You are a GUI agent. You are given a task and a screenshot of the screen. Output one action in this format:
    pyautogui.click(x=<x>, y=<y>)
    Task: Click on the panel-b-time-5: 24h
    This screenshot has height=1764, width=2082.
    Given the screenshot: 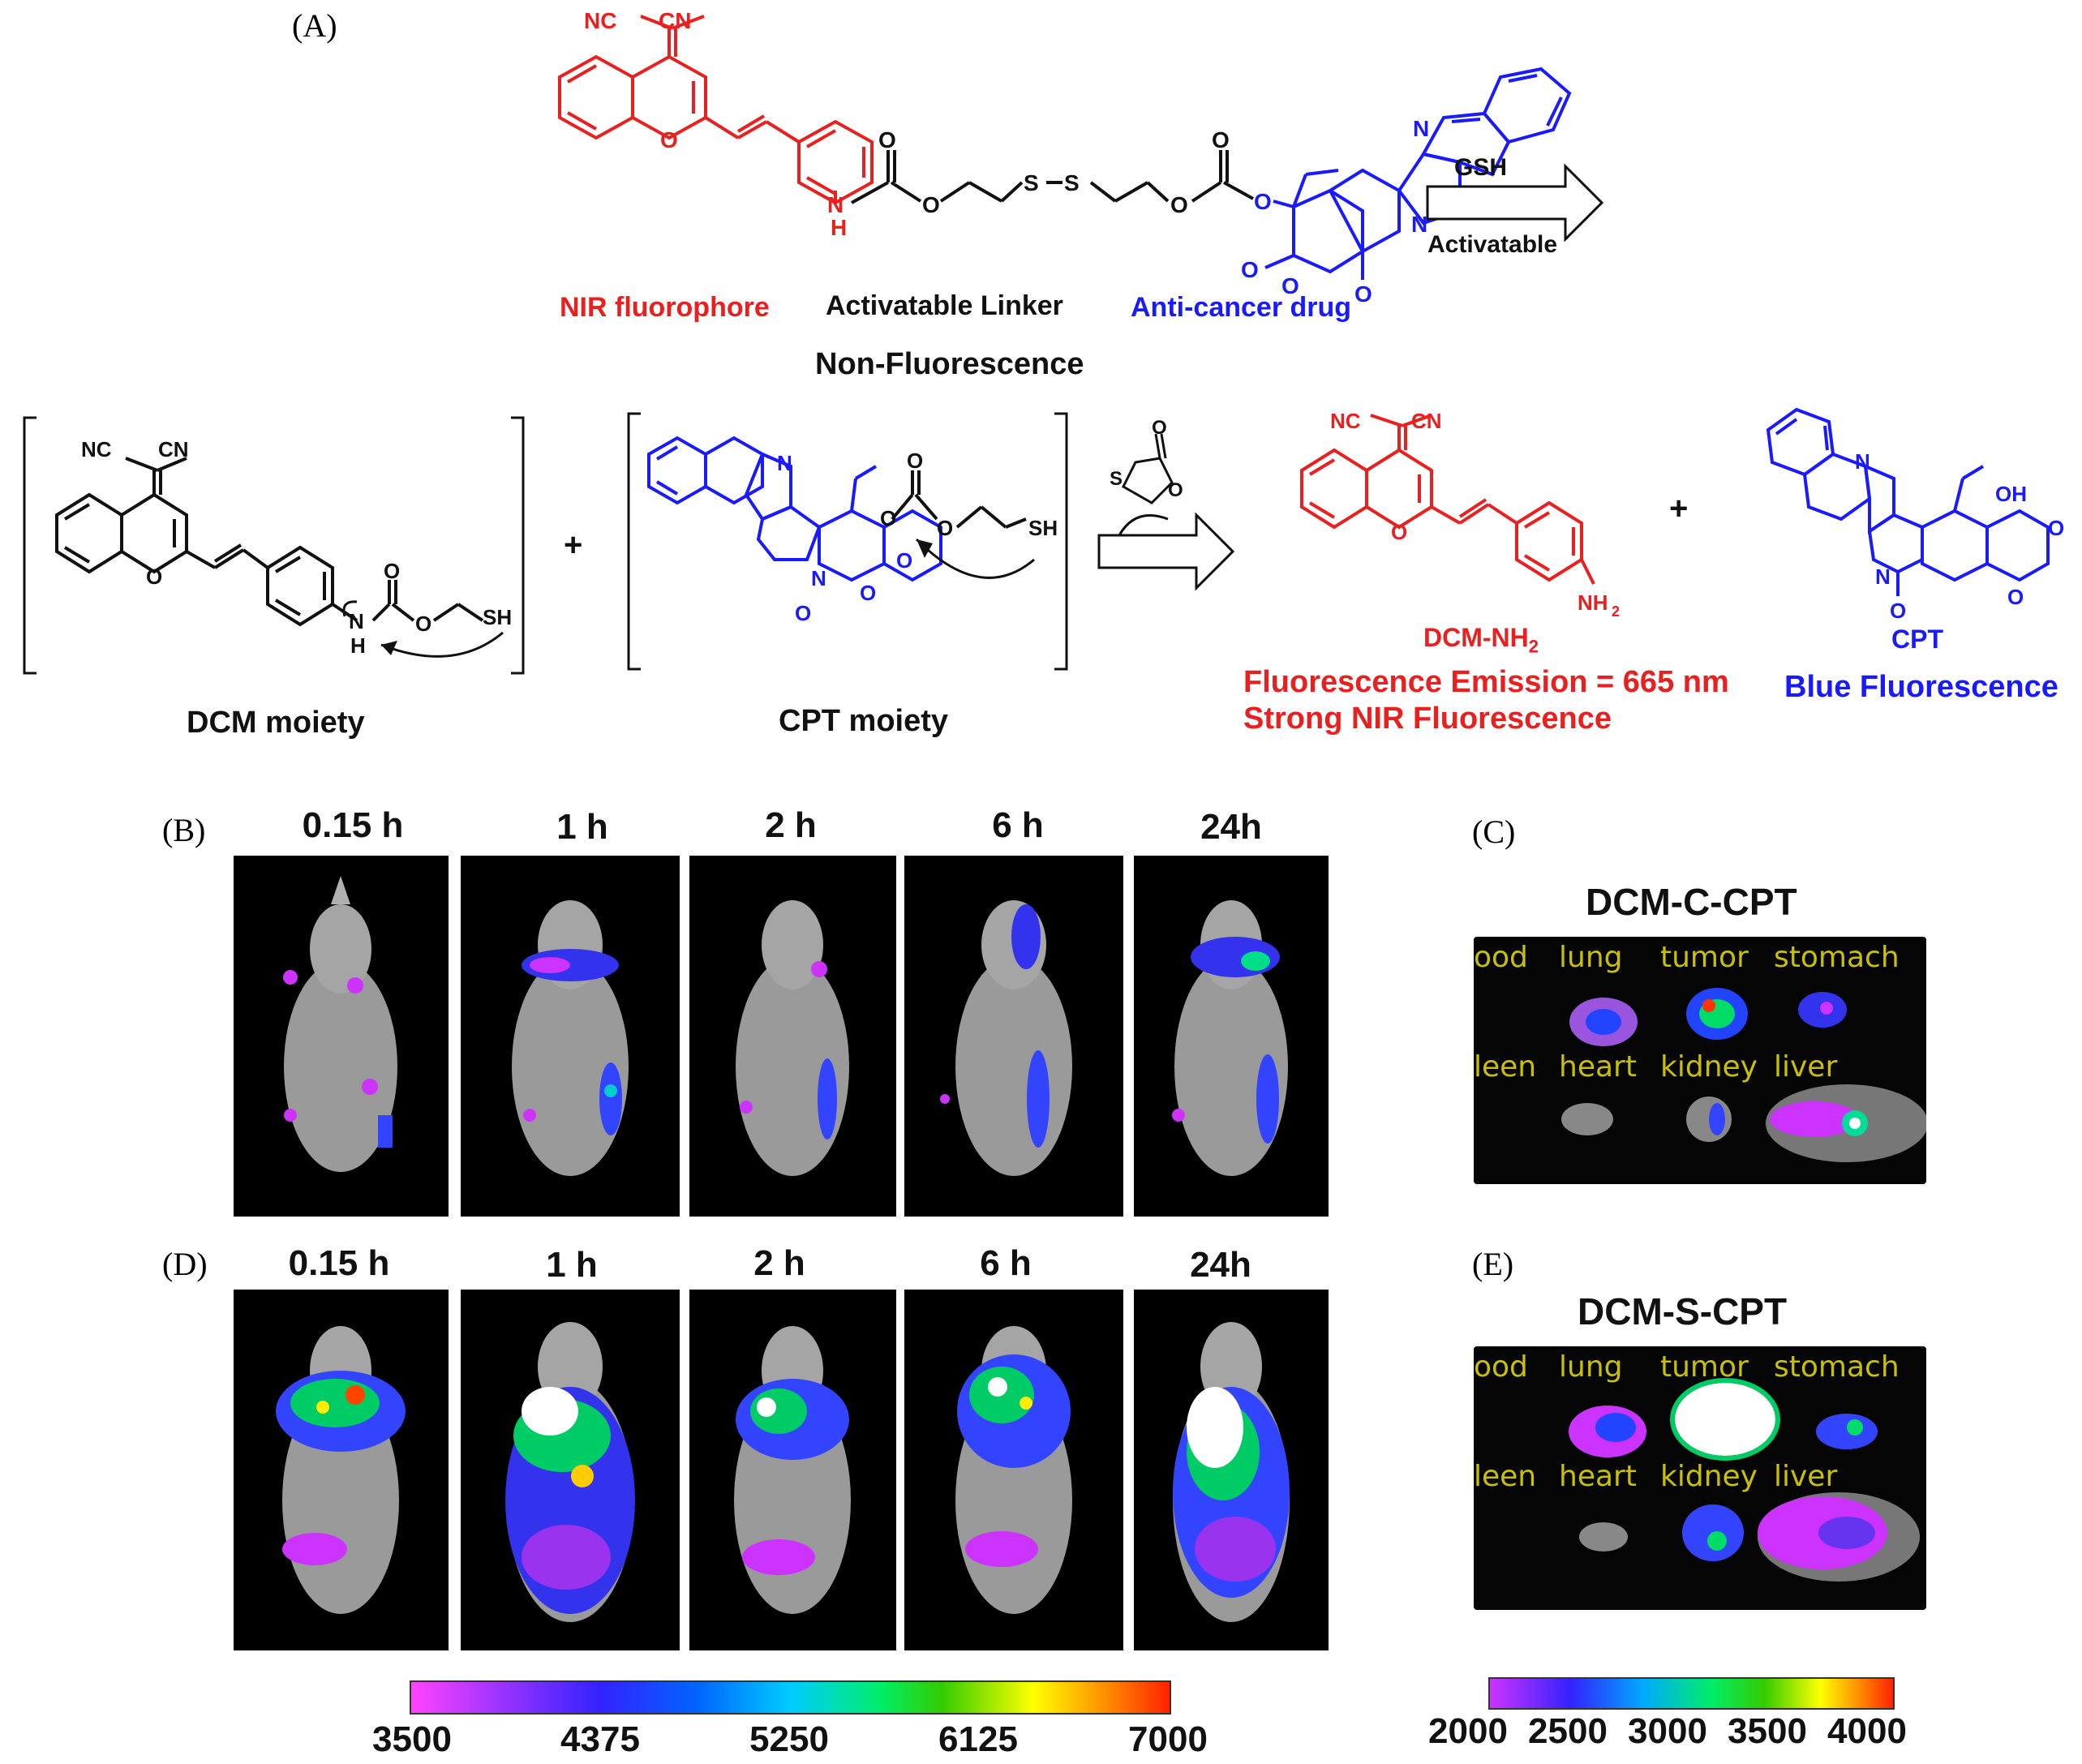 What is the action you would take?
    pyautogui.click(x=1231, y=827)
    